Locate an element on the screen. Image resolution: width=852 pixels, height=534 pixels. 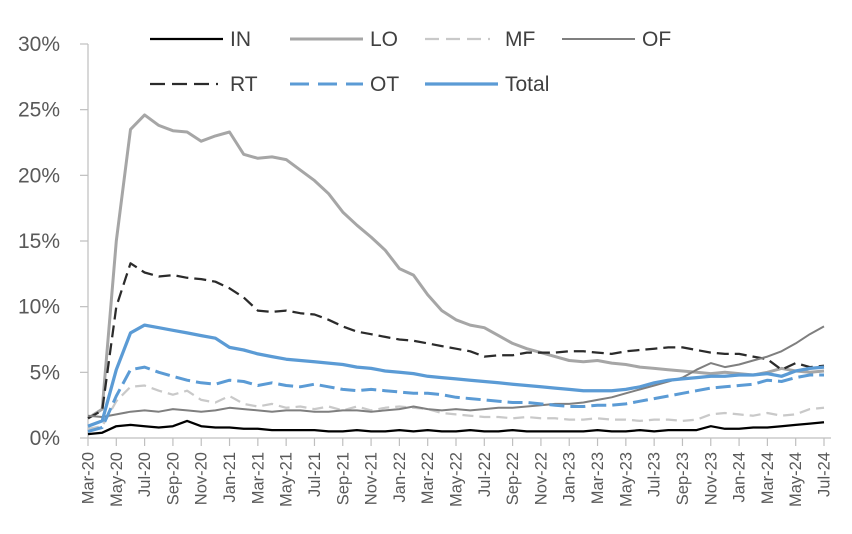
x-axis-tick-label: Sep-22 is located at coordinates (513, 478).